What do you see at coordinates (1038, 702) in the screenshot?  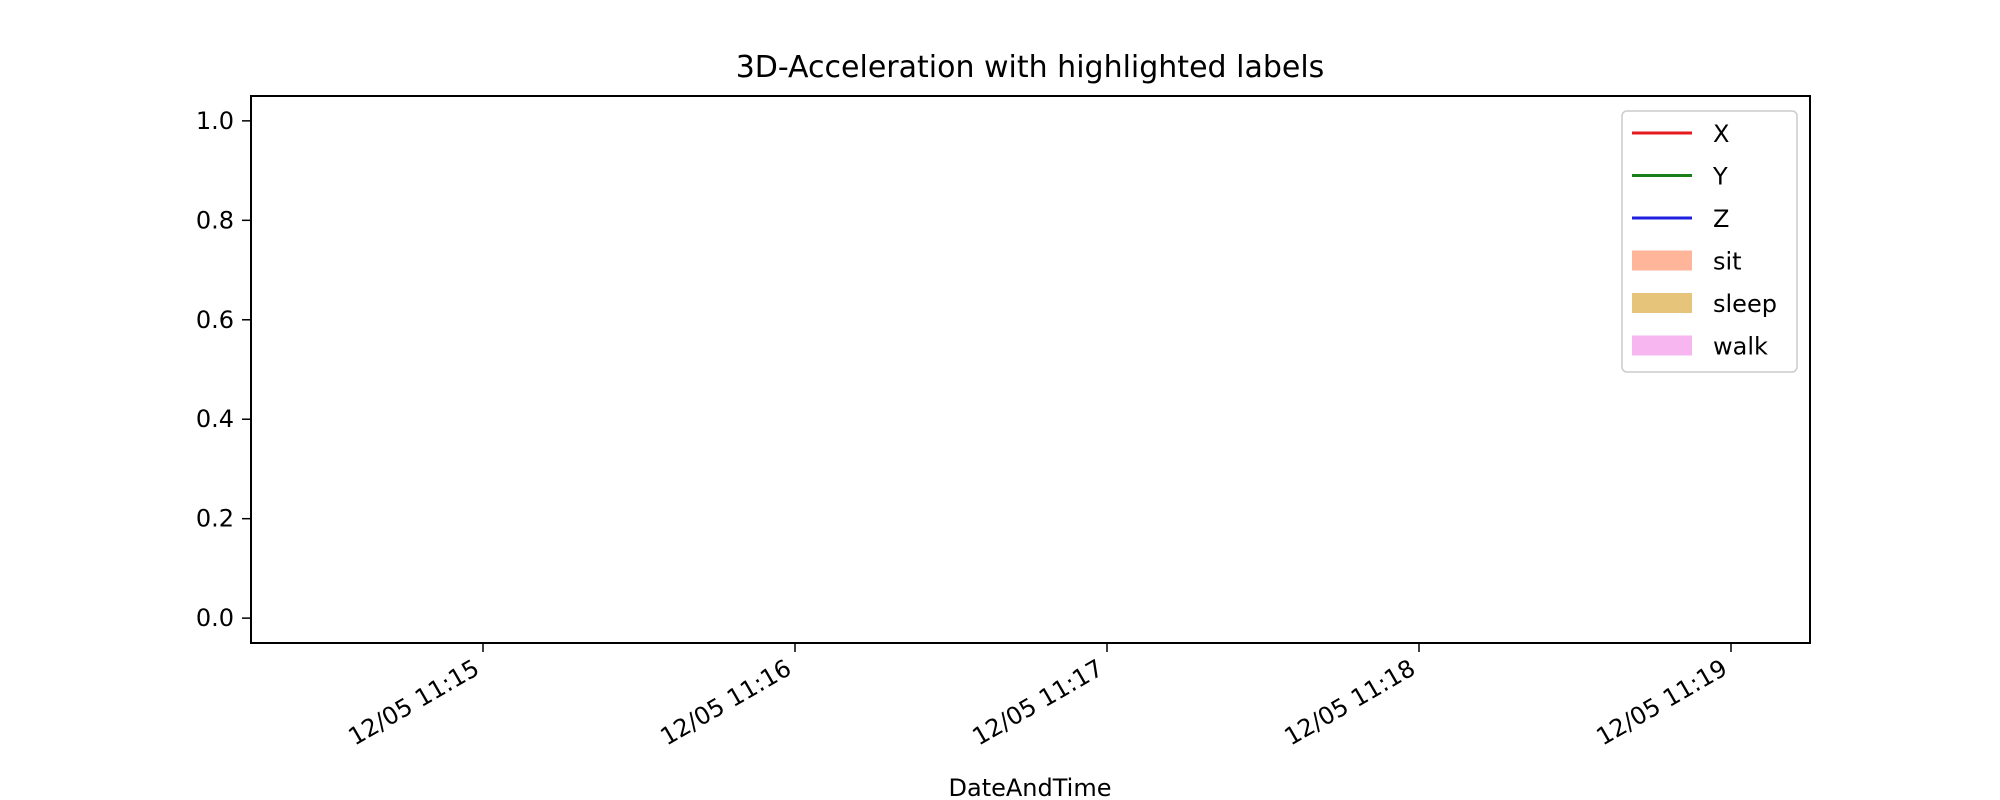 I see `x-tick-label: 12/05 11:17` at bounding box center [1038, 702].